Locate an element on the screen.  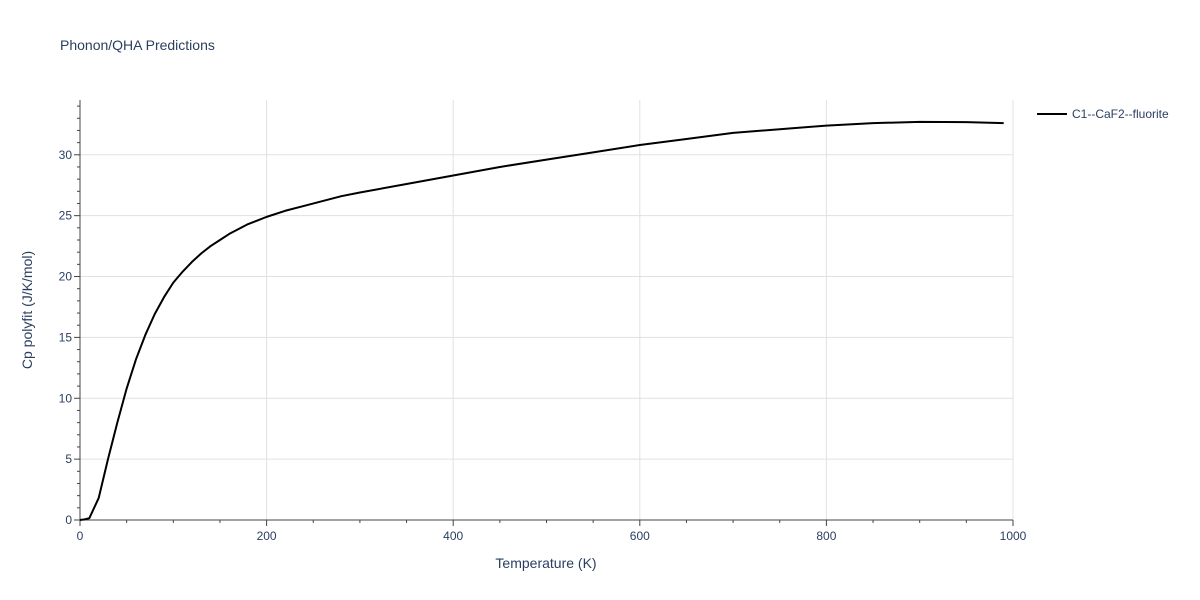
legend: C1--CaF2--fluorite is located at coordinates (1103, 114).